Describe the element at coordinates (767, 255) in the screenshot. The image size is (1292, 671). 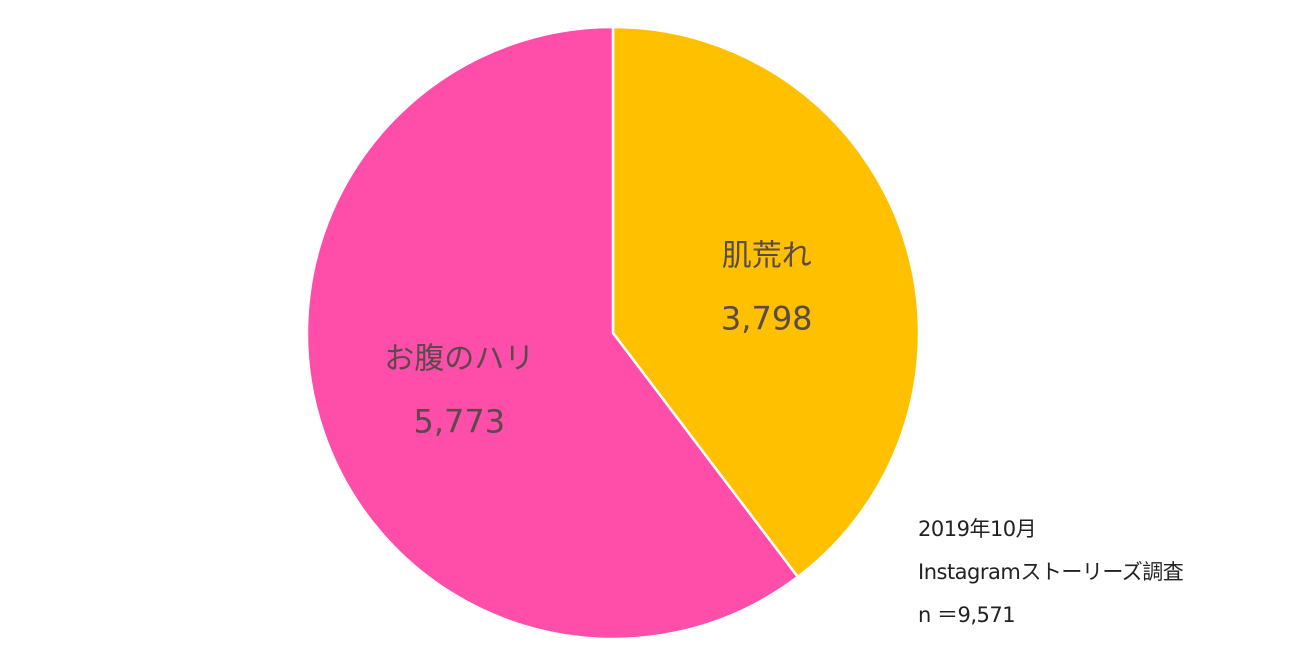
I see `slice-name-label-1: 肌荒れ` at that location.